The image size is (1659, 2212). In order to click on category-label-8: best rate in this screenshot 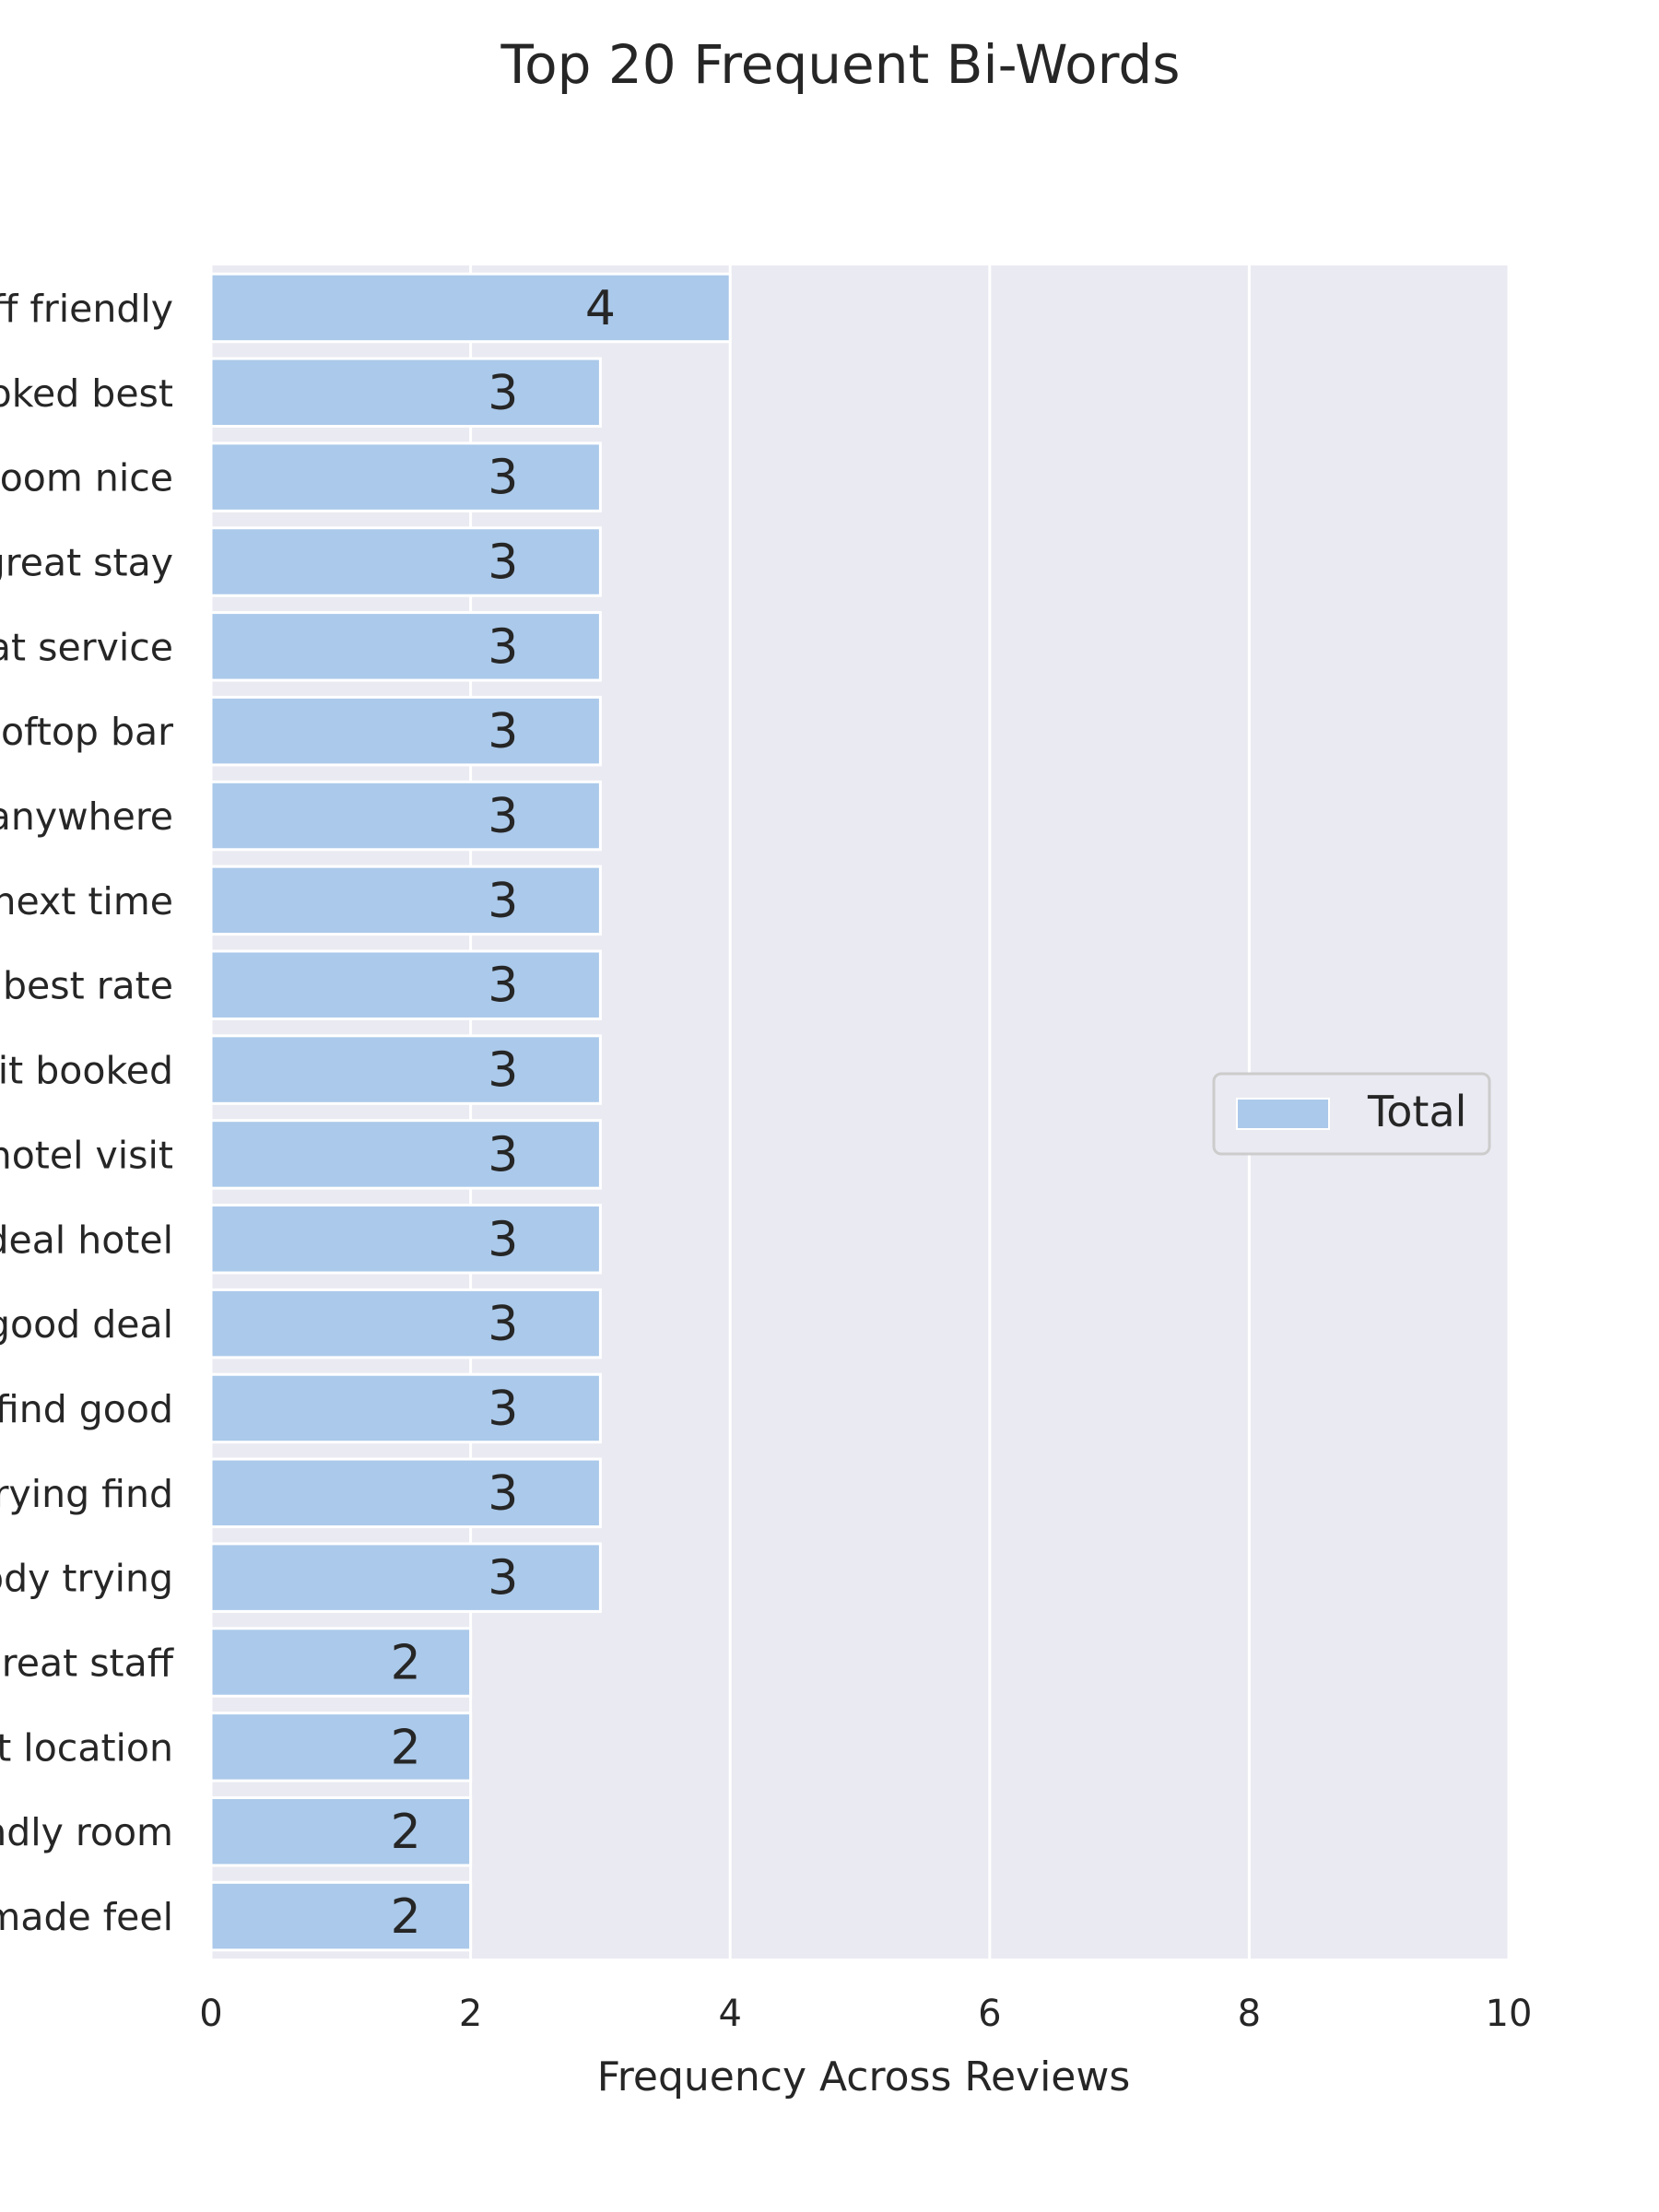, I will do `click(88, 986)`.